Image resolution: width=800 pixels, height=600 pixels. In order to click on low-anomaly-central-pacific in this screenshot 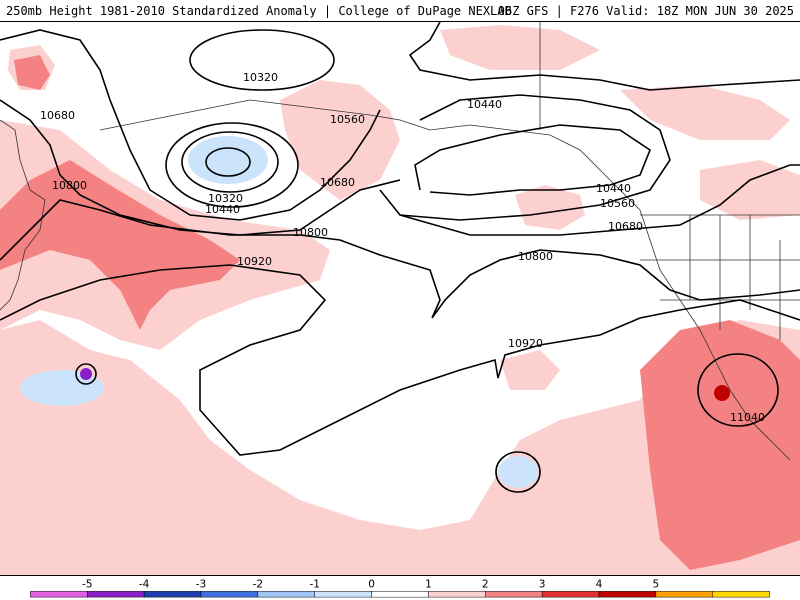, I will do `click(518, 472)`.